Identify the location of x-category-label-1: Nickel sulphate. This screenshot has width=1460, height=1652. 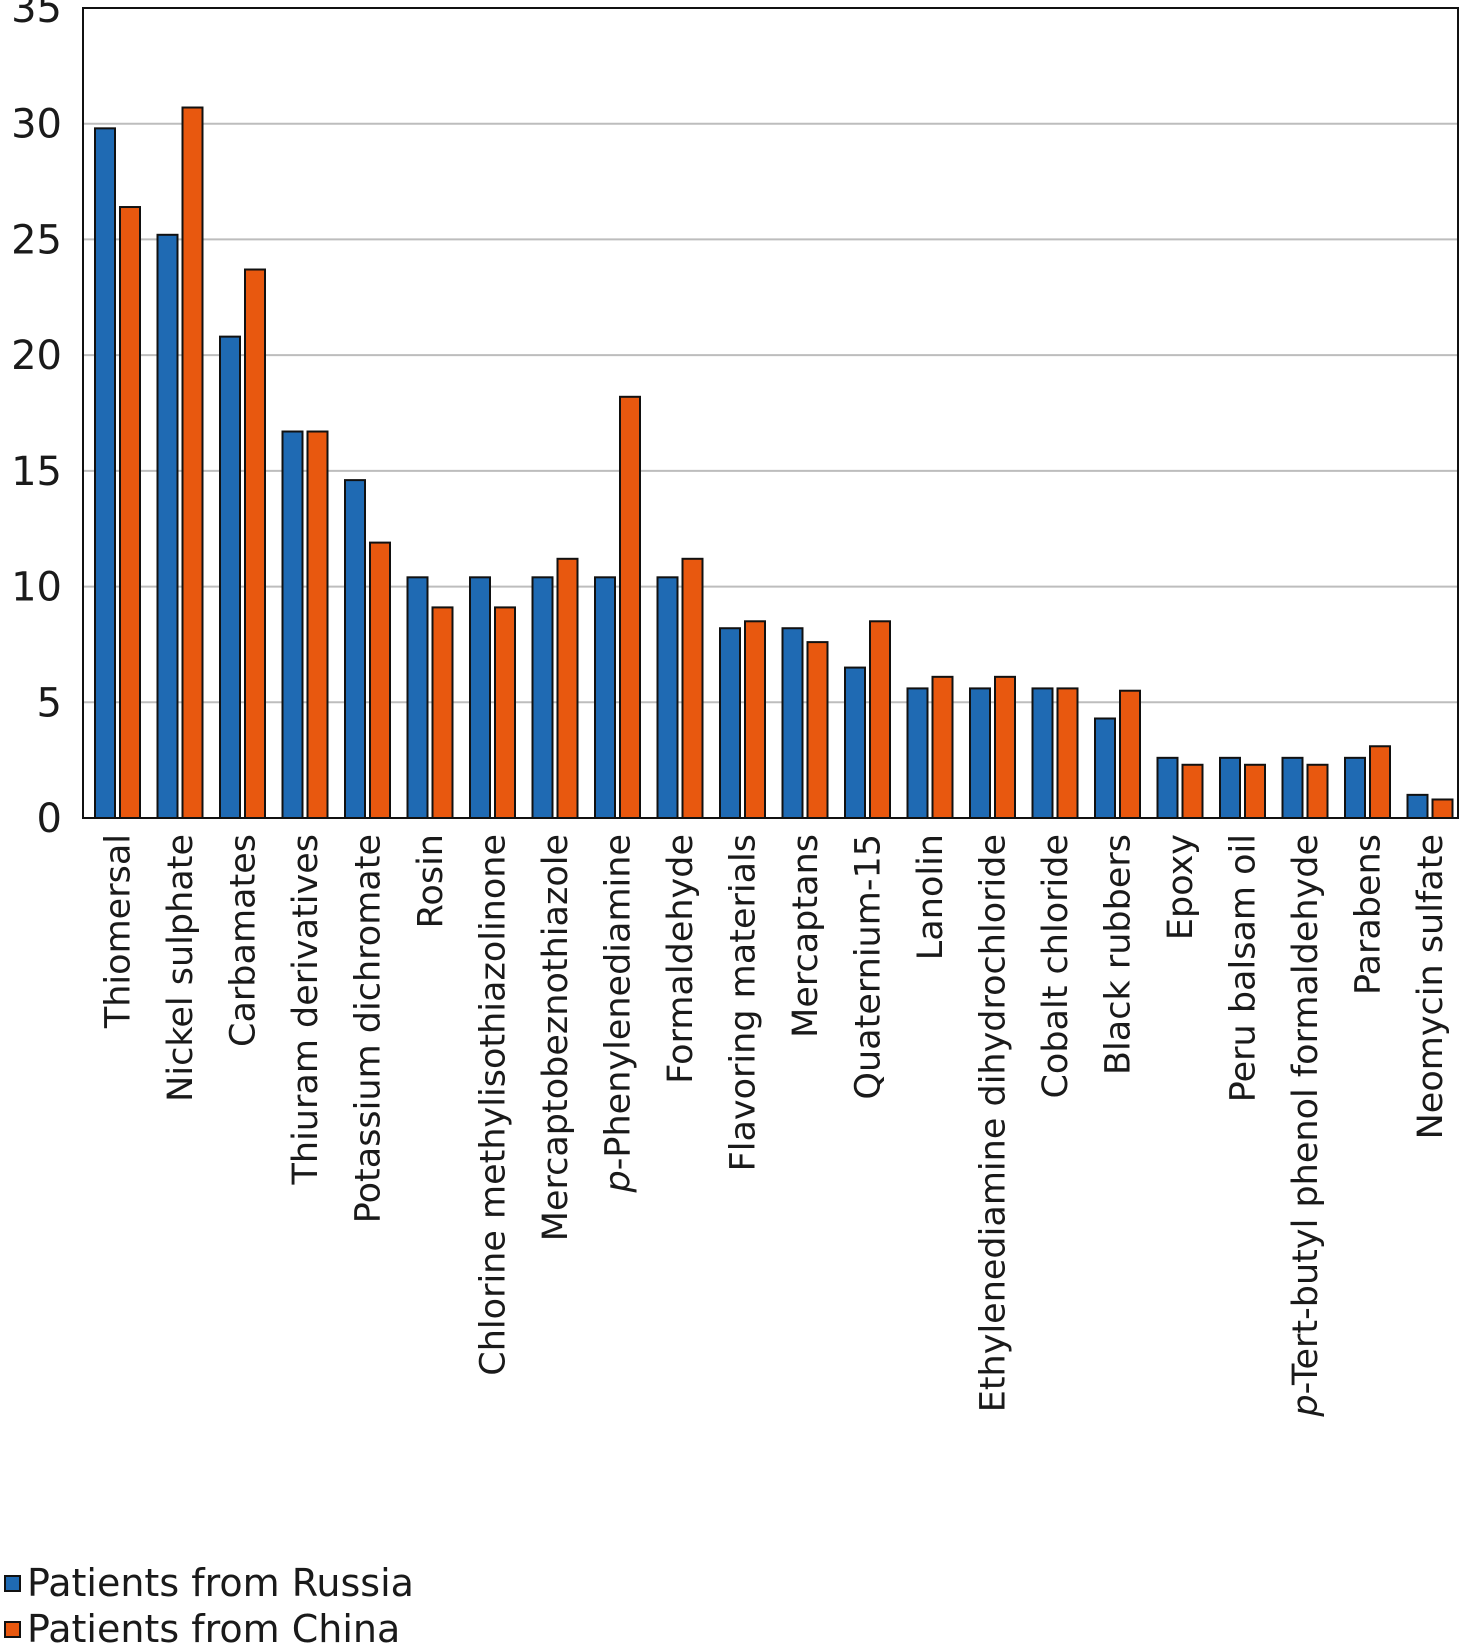
(181, 968).